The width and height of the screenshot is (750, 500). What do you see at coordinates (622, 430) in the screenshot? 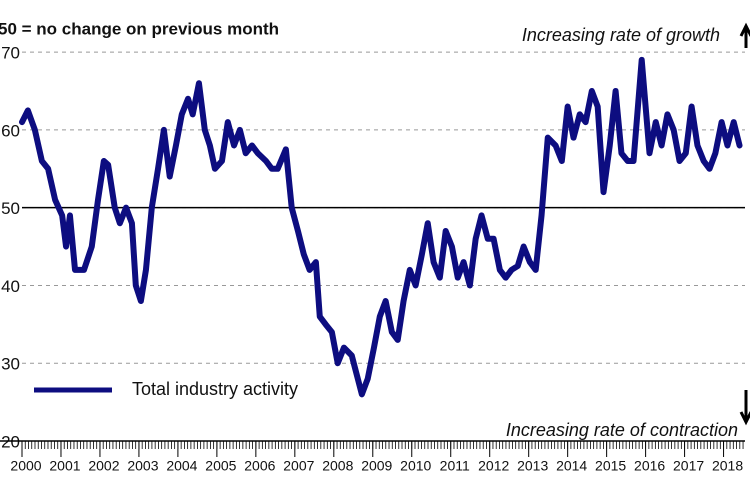
I see `annotation: Increasing rate of contraction` at bounding box center [622, 430].